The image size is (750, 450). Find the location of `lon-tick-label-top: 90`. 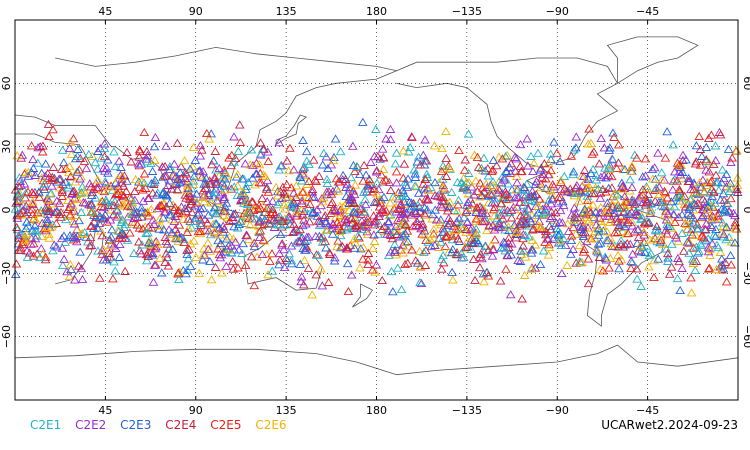

lon-tick-label-top: 90 is located at coordinates (196, 11).